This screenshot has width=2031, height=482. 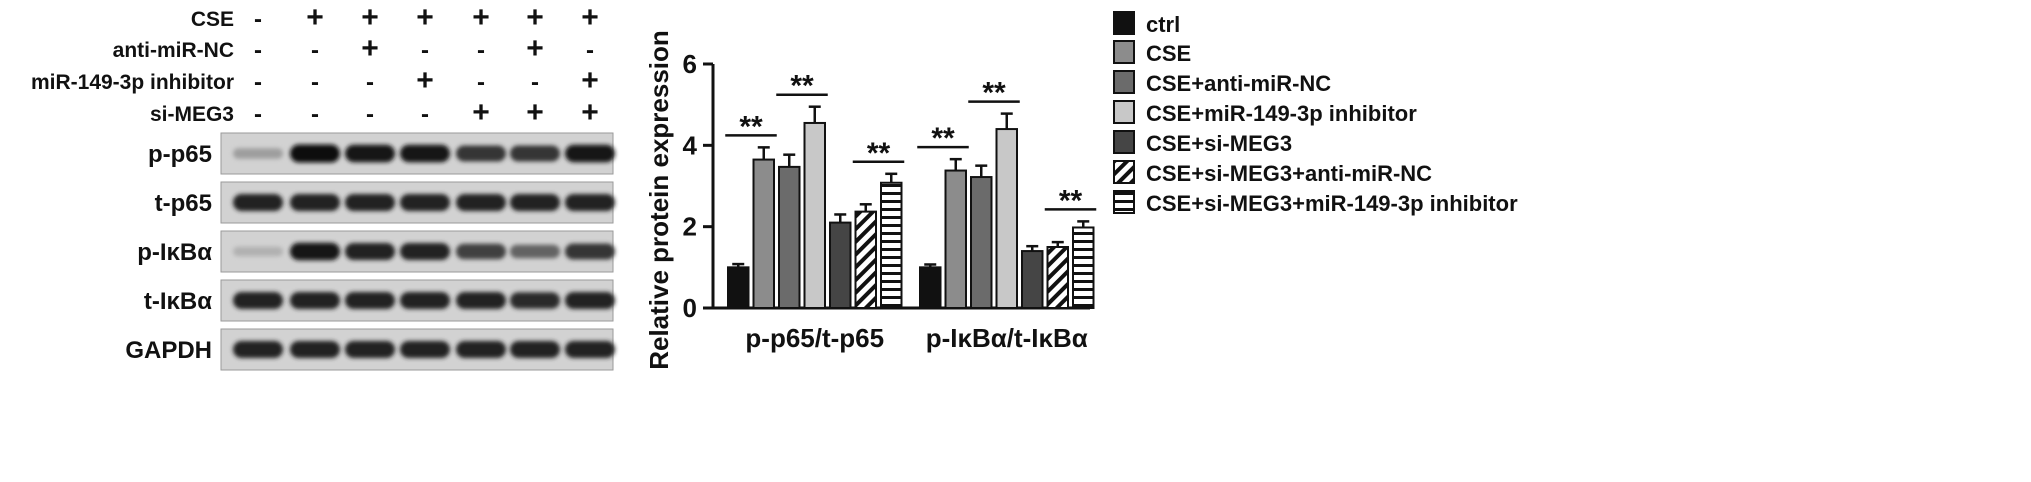 What do you see at coordinates (911, 143) in the screenshot?
I see `significance-markers: ** ** ** ** ** **` at bounding box center [911, 143].